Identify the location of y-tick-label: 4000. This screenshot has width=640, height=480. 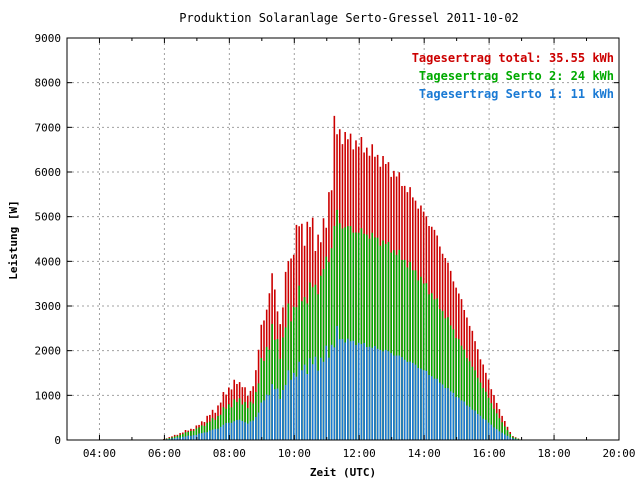
(48, 261).